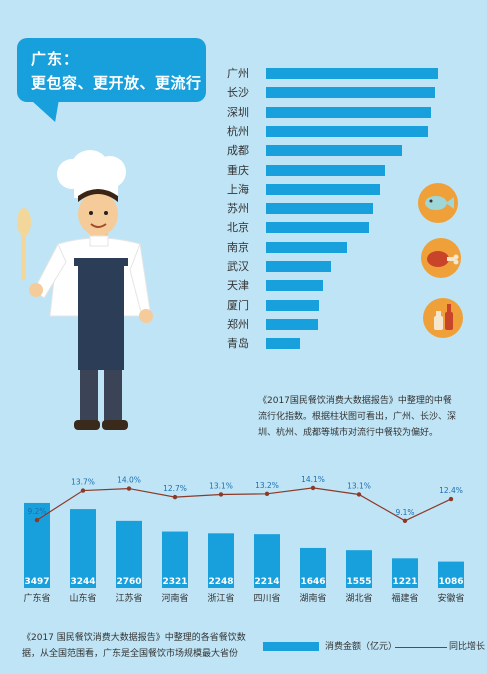 This screenshot has height=674, width=487. What do you see at coordinates (175, 488) in the screenshot?
I see `growth-label: 12.7%` at bounding box center [175, 488].